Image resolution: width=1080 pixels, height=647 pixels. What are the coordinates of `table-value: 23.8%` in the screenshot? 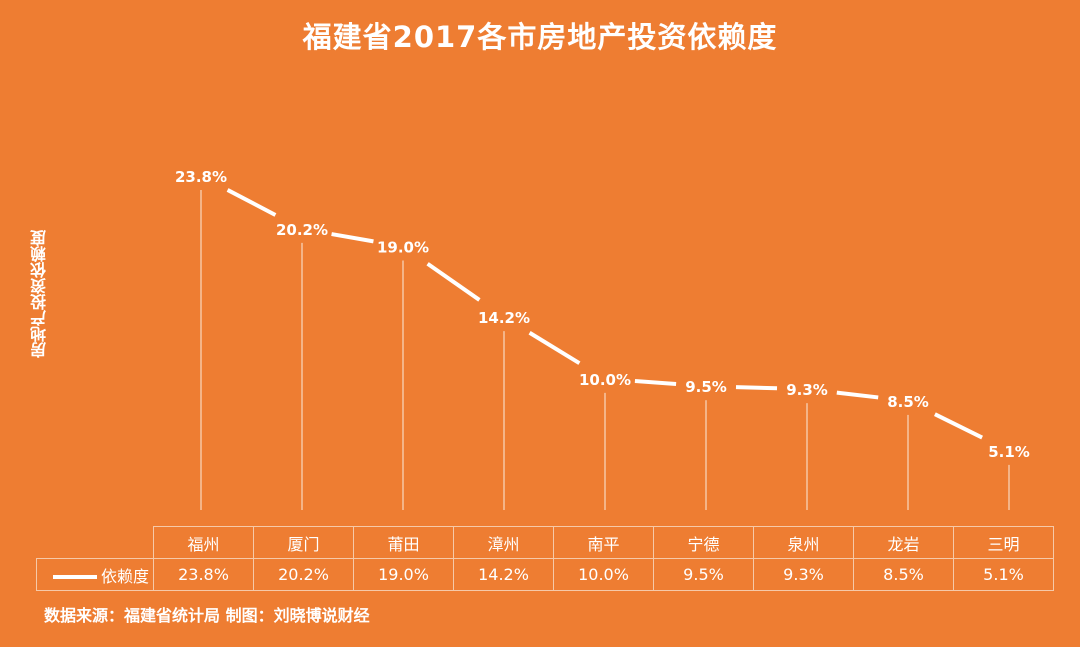 It's located at (203, 574).